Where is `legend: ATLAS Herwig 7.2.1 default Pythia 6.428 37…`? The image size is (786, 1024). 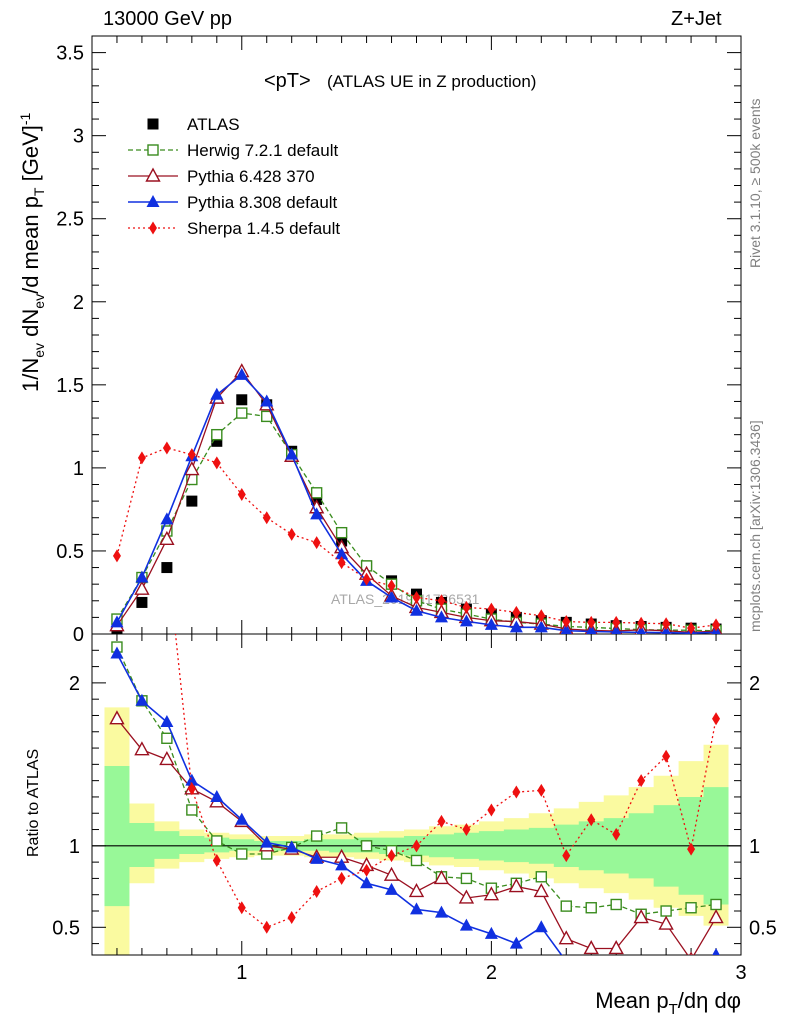 legend: ATLAS Herwig 7.2.1 default Pythia 6.428 37… is located at coordinates (234, 176).